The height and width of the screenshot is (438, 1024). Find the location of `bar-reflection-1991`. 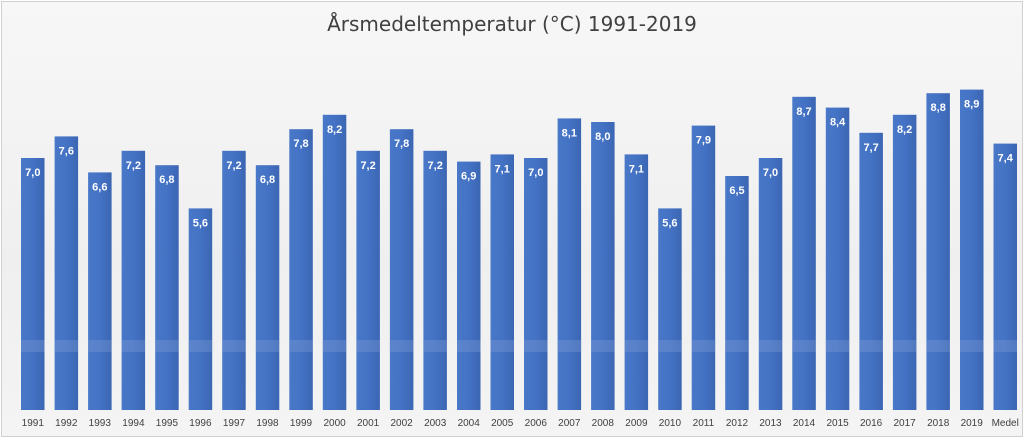

bar-reflection-1991 is located at coordinates (33, 346).